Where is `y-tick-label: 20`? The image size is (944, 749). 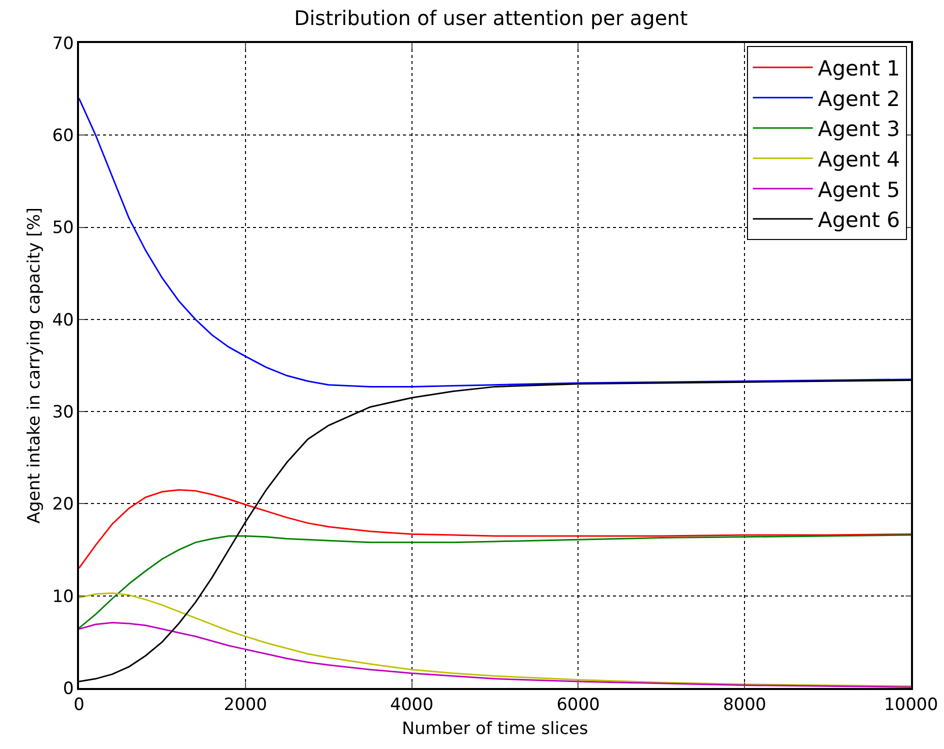 y-tick-label: 20 is located at coordinates (63, 504).